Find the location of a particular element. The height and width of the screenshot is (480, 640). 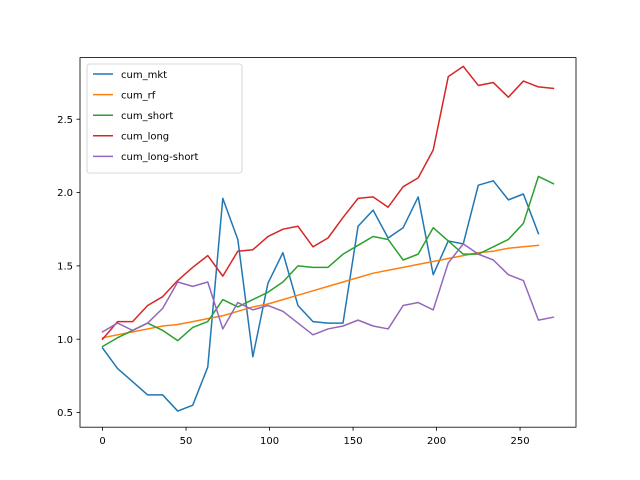

x-tick-label: 200 is located at coordinates (436, 441).